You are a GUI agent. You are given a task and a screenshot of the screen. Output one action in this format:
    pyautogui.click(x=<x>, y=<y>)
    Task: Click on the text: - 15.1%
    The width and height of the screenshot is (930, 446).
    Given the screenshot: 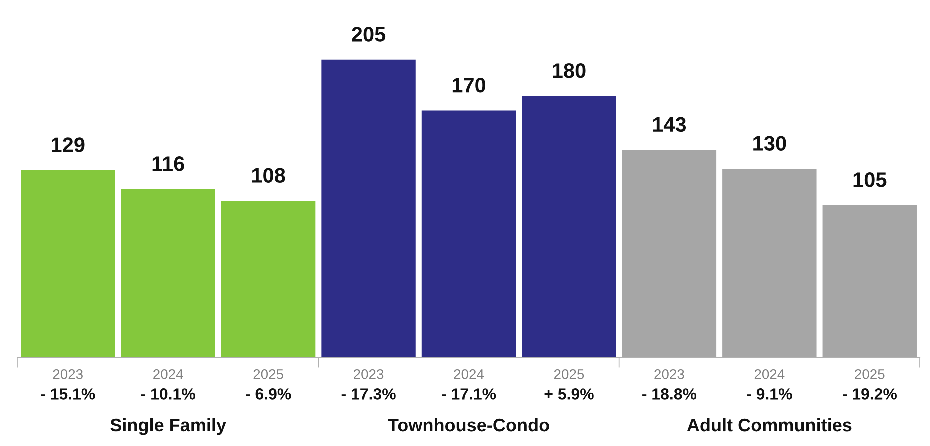 What is the action you would take?
    pyautogui.click(x=68, y=394)
    